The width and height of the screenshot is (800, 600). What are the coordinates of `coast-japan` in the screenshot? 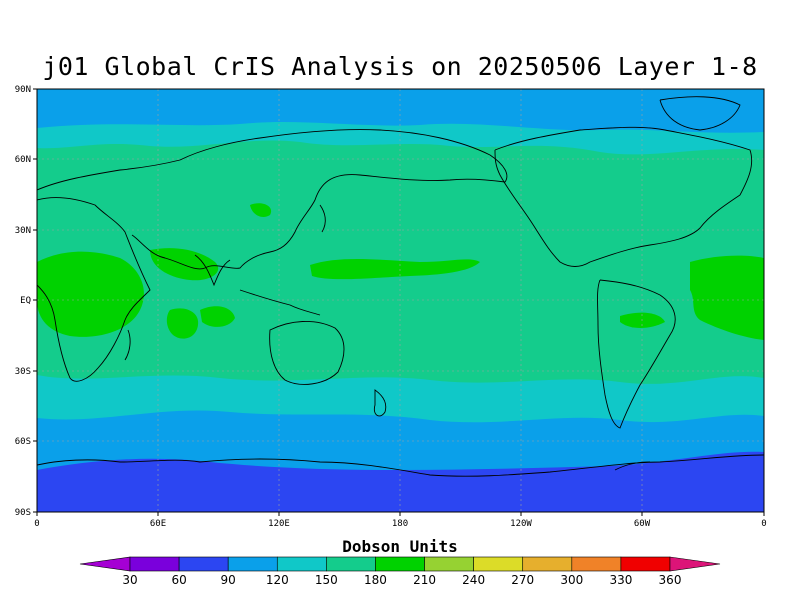 It's located at (322, 218).